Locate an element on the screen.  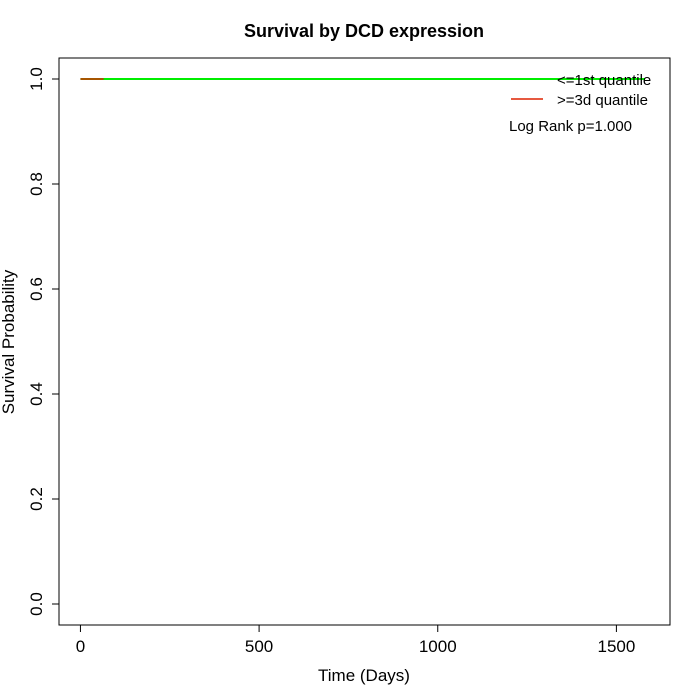
y-tick-label: 0.6 is located at coordinates (36, 289).